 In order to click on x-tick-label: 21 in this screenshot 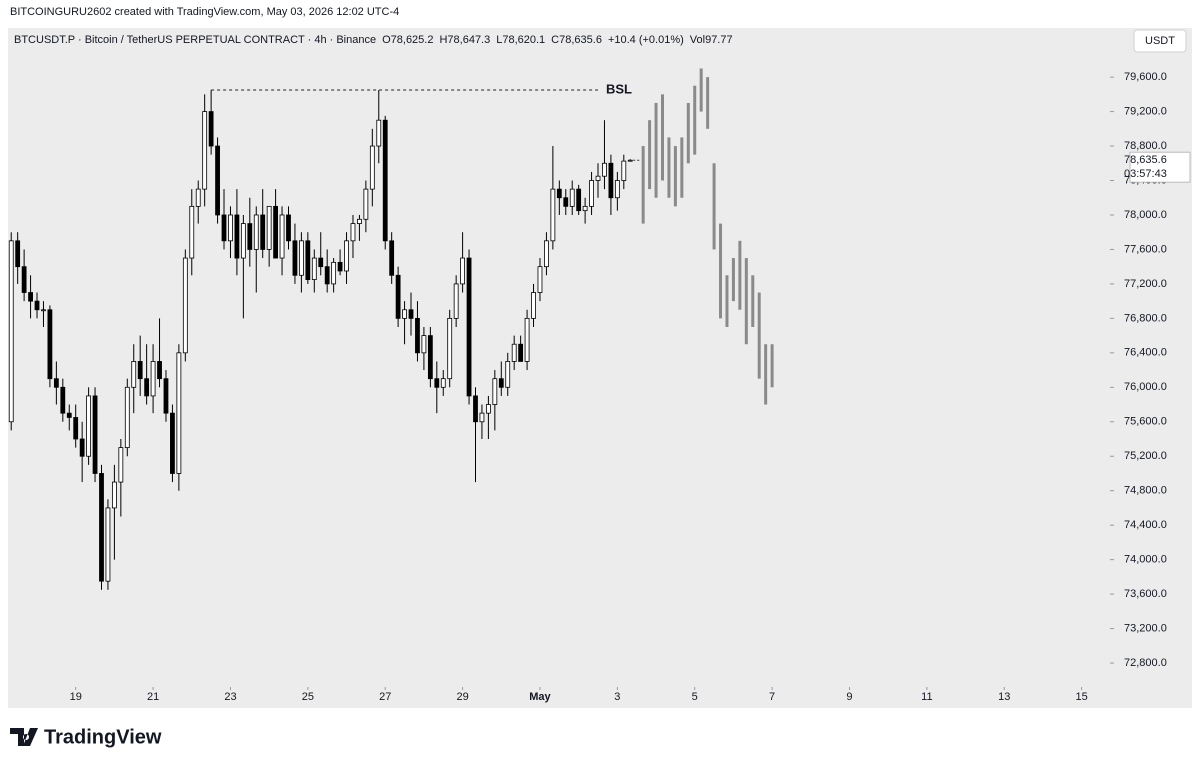, I will do `click(153, 697)`.